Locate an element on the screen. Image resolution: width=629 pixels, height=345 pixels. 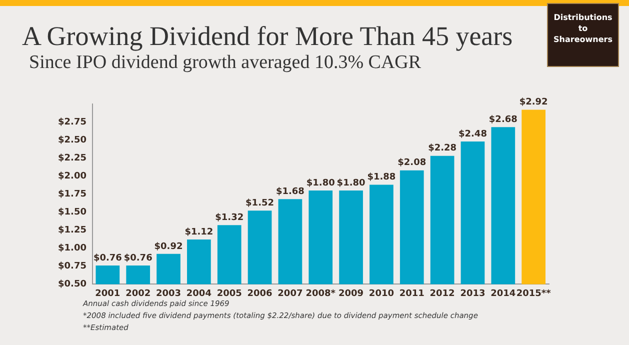
data-label: $2.48 is located at coordinates (472, 134).